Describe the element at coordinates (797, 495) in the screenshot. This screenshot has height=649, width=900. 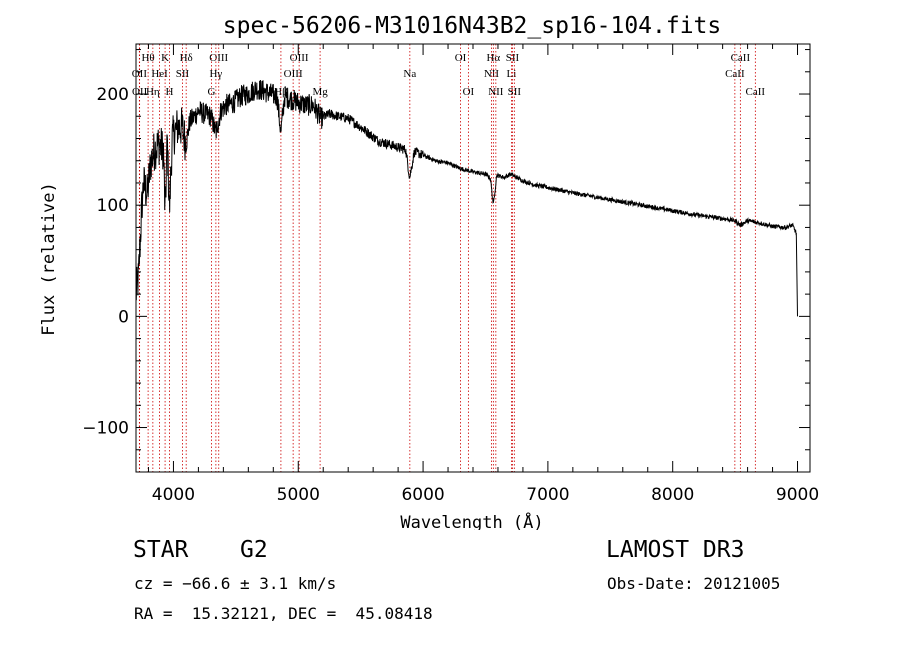
I see `x-tick-label: 9000` at that location.